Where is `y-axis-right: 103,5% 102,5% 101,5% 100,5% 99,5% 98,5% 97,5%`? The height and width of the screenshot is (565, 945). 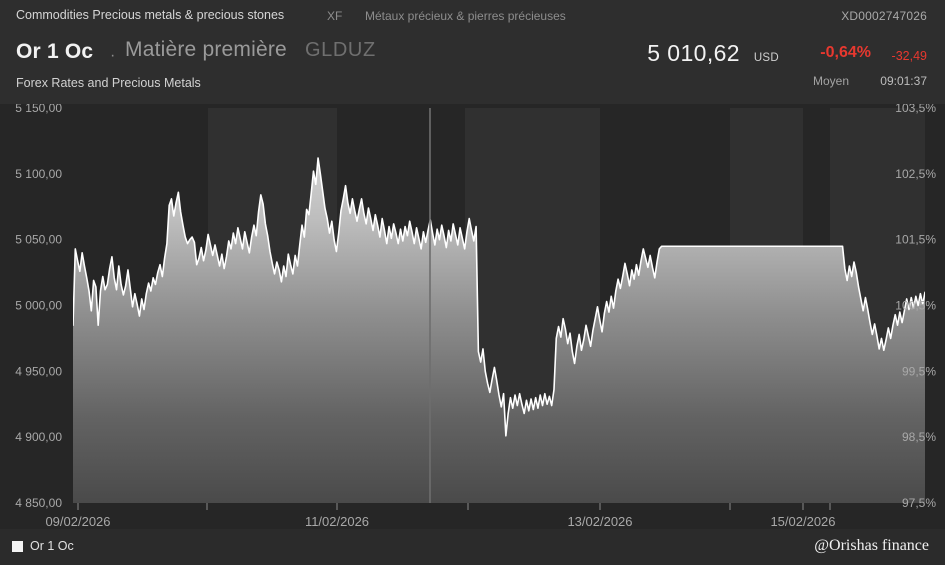
y-axis-right: 103,5% 102,5% 101,5% 100,5% 99,5% 98,5% 97,5% is located at coordinates (915, 307).